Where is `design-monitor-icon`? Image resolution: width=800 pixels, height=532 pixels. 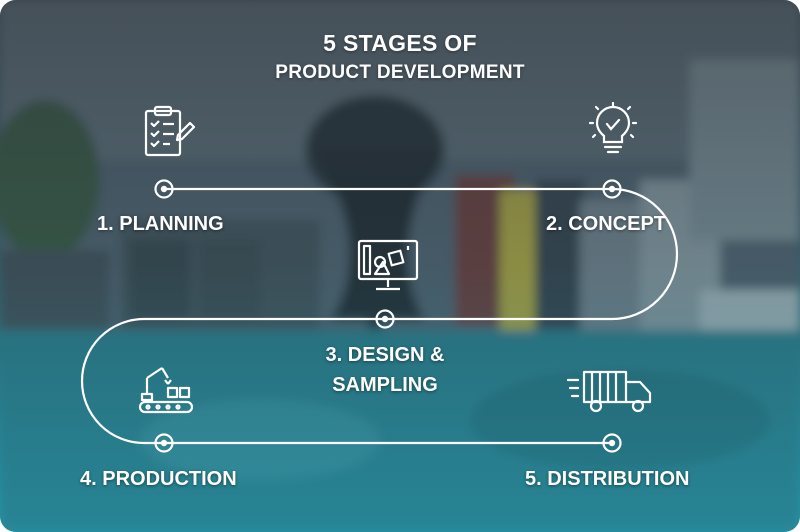
design-monitor-icon is located at coordinates (388, 265).